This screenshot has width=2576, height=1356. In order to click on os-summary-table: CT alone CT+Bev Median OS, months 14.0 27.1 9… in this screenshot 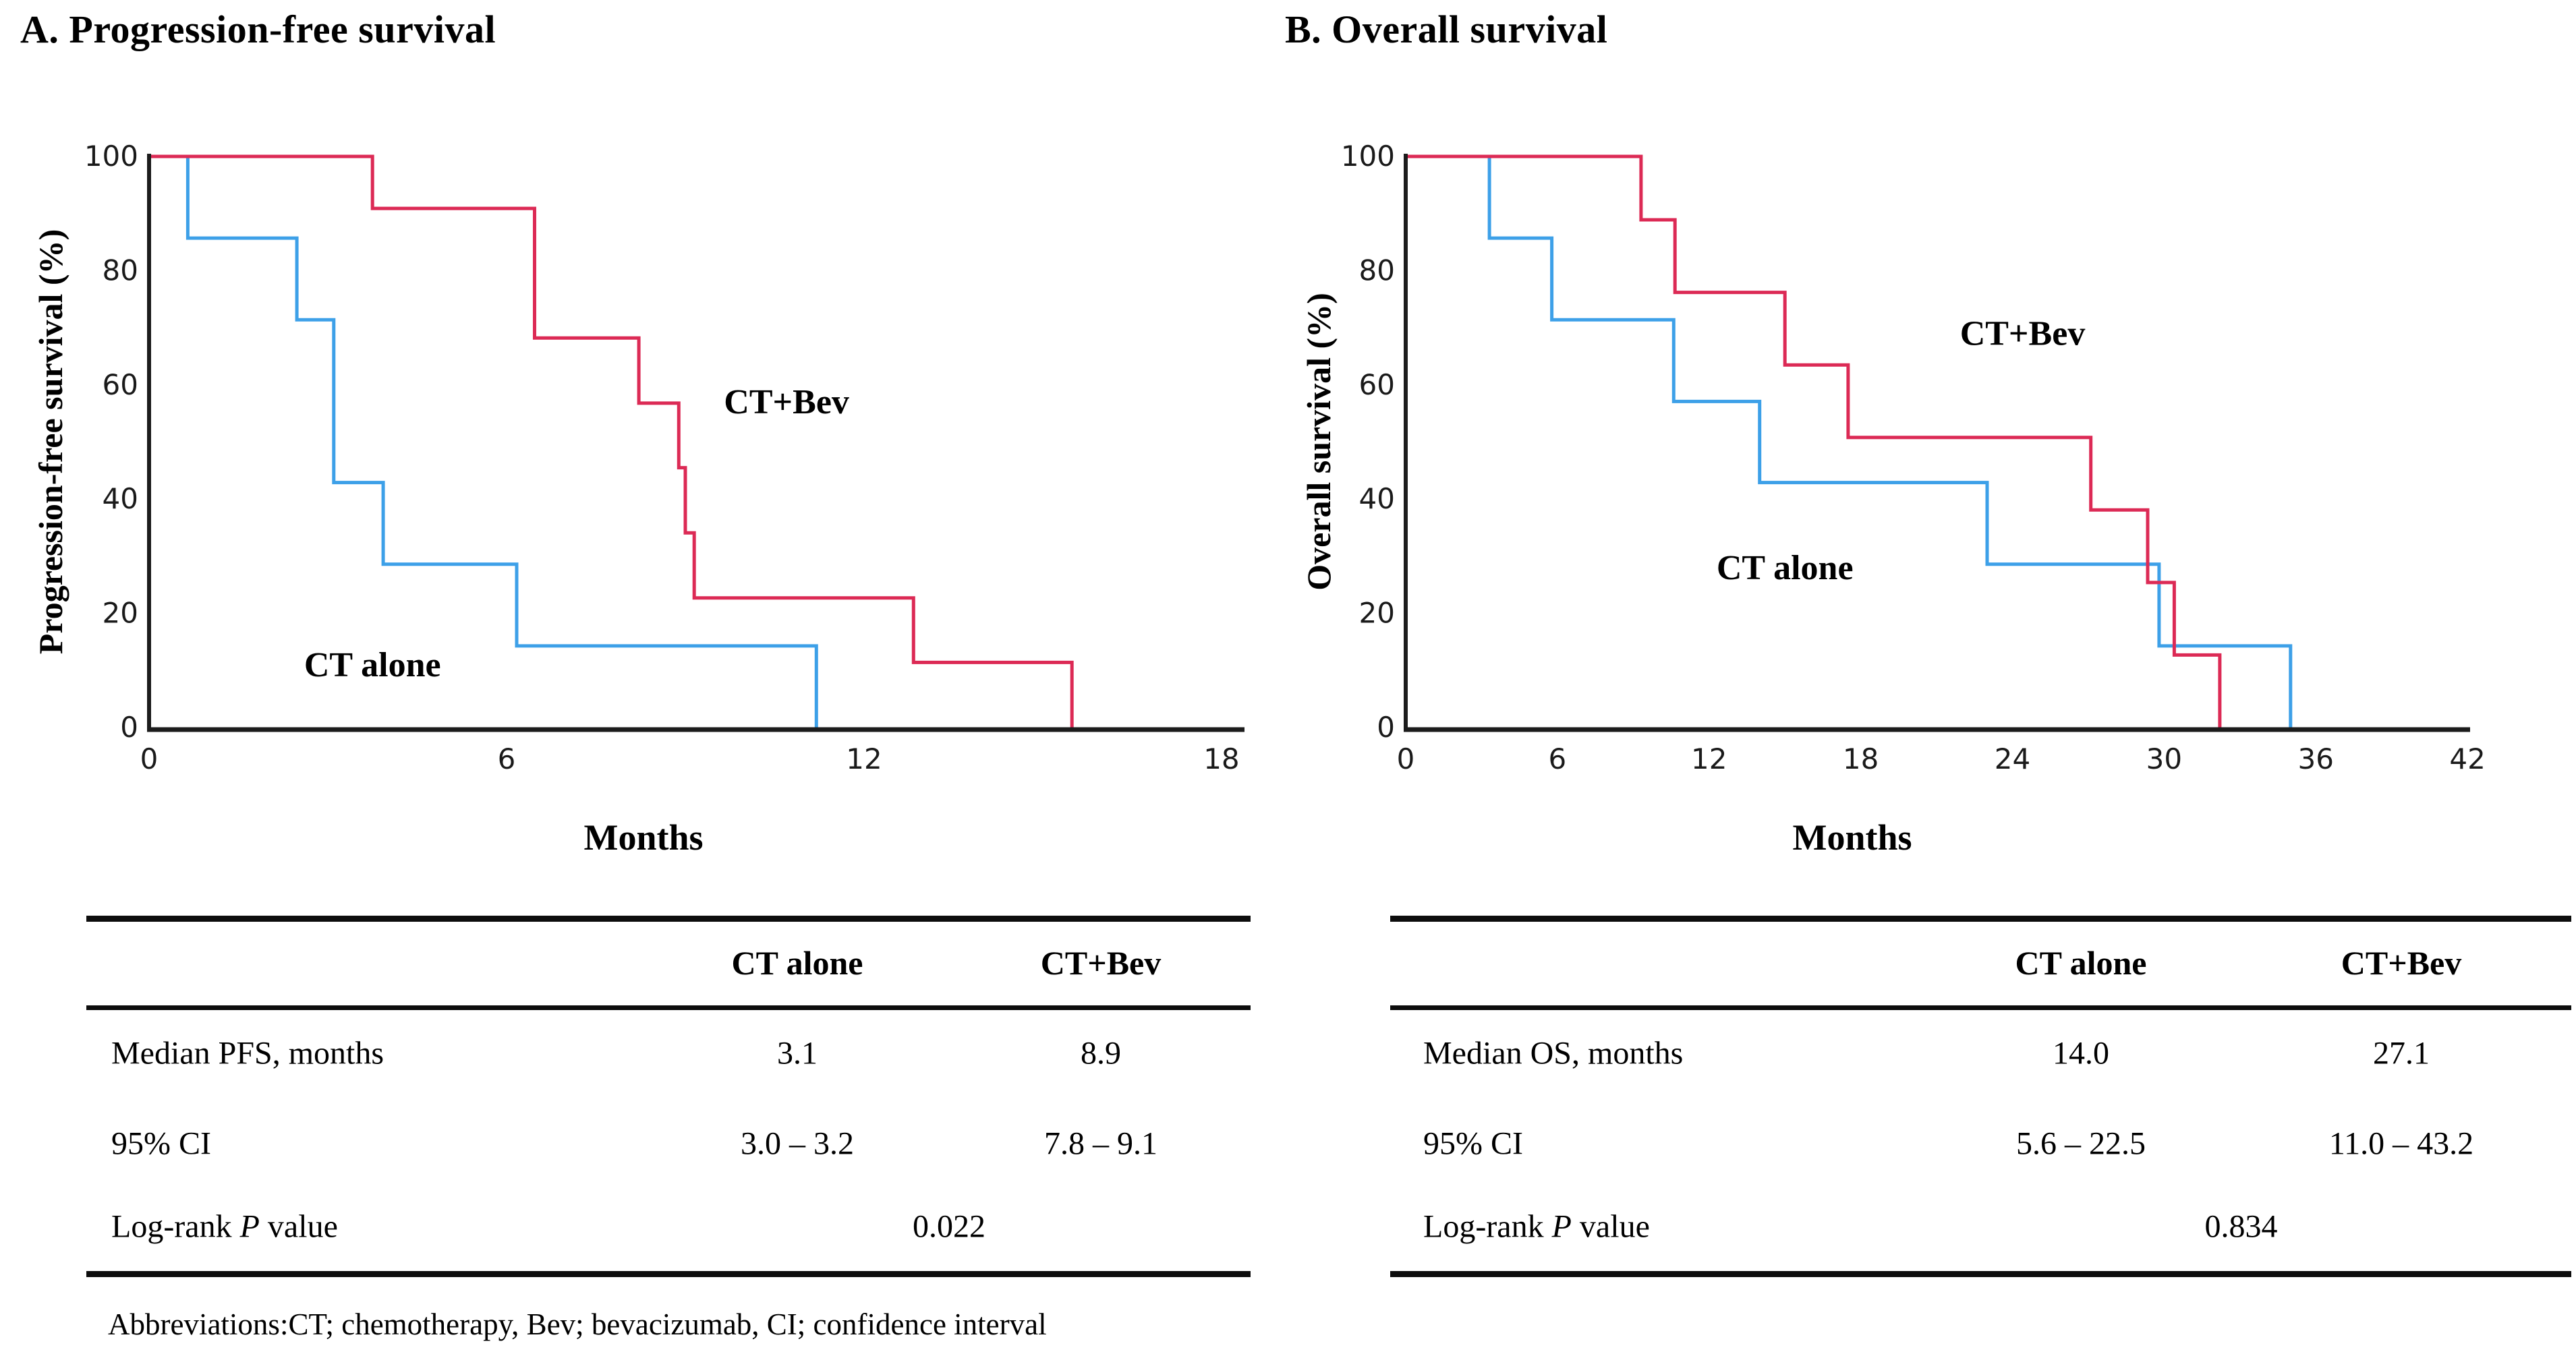, I will do `click(1980, 1096)`.